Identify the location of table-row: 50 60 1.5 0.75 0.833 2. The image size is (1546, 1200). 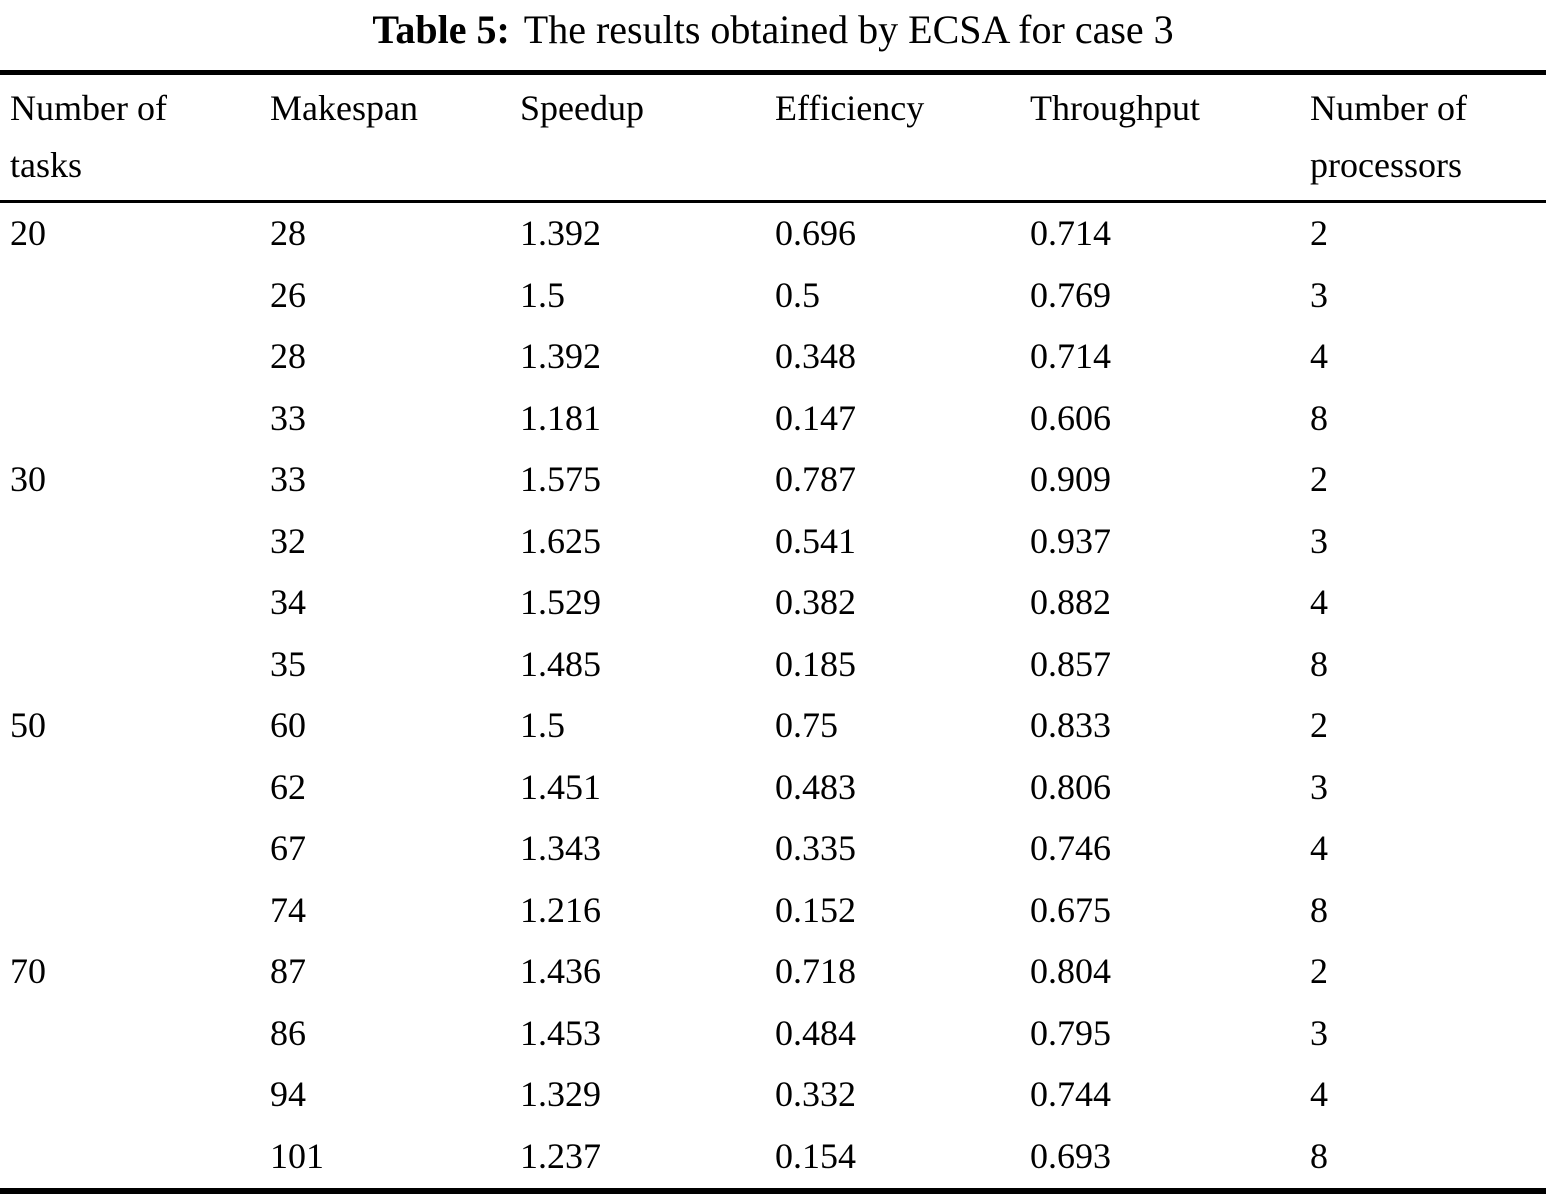
(773, 726).